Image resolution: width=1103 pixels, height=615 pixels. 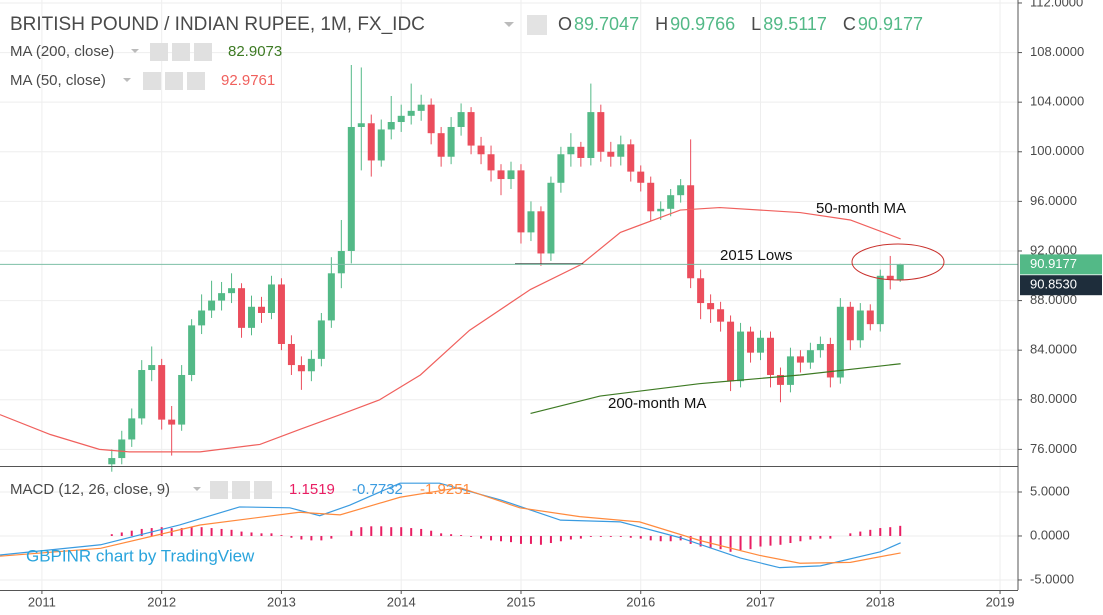 What do you see at coordinates (861, 208) in the screenshot?
I see `annotation: 50-month MA` at bounding box center [861, 208].